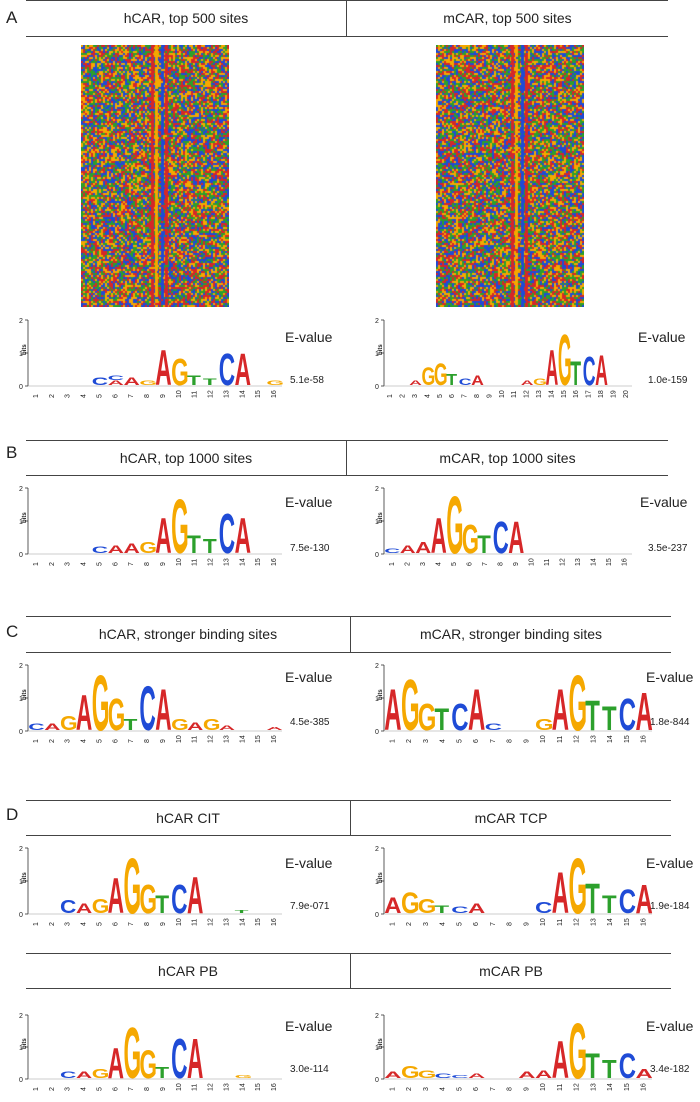  I want to click on panel-letter-a: A, so click(12, 17).